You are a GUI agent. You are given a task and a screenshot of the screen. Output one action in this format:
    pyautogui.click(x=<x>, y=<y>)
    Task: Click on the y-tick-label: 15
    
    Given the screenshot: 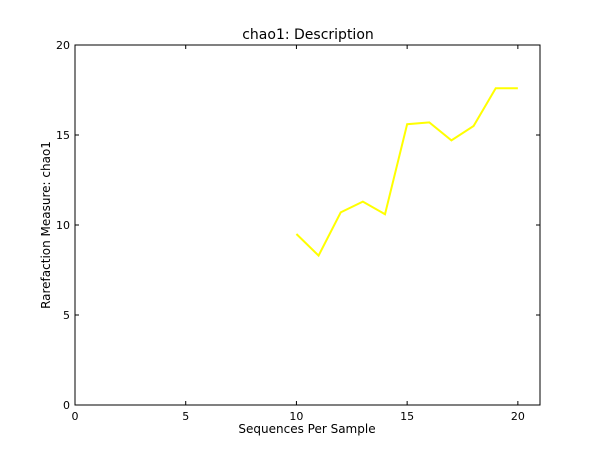 What is the action you would take?
    pyautogui.click(x=63, y=135)
    